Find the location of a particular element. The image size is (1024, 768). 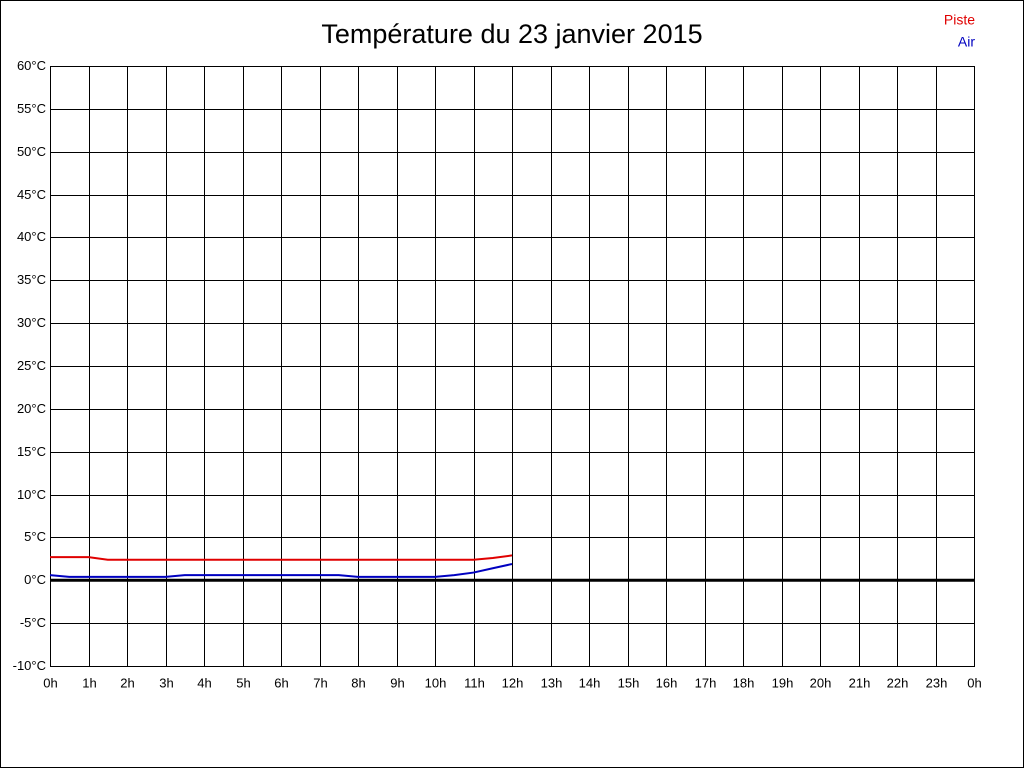

y-tick-label: 25°C is located at coordinates (31, 365).